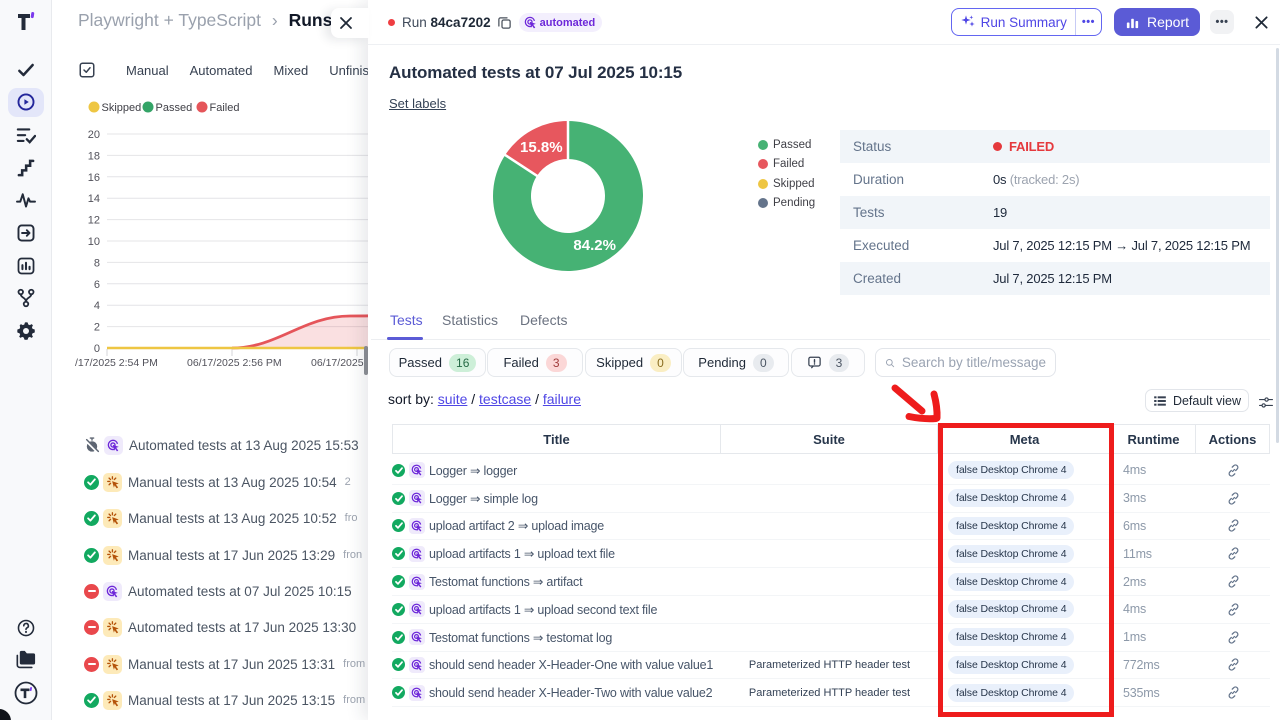 This screenshot has width=1280, height=720. I want to click on svg-text: /17/2025 2:54 PM, so click(116, 363).